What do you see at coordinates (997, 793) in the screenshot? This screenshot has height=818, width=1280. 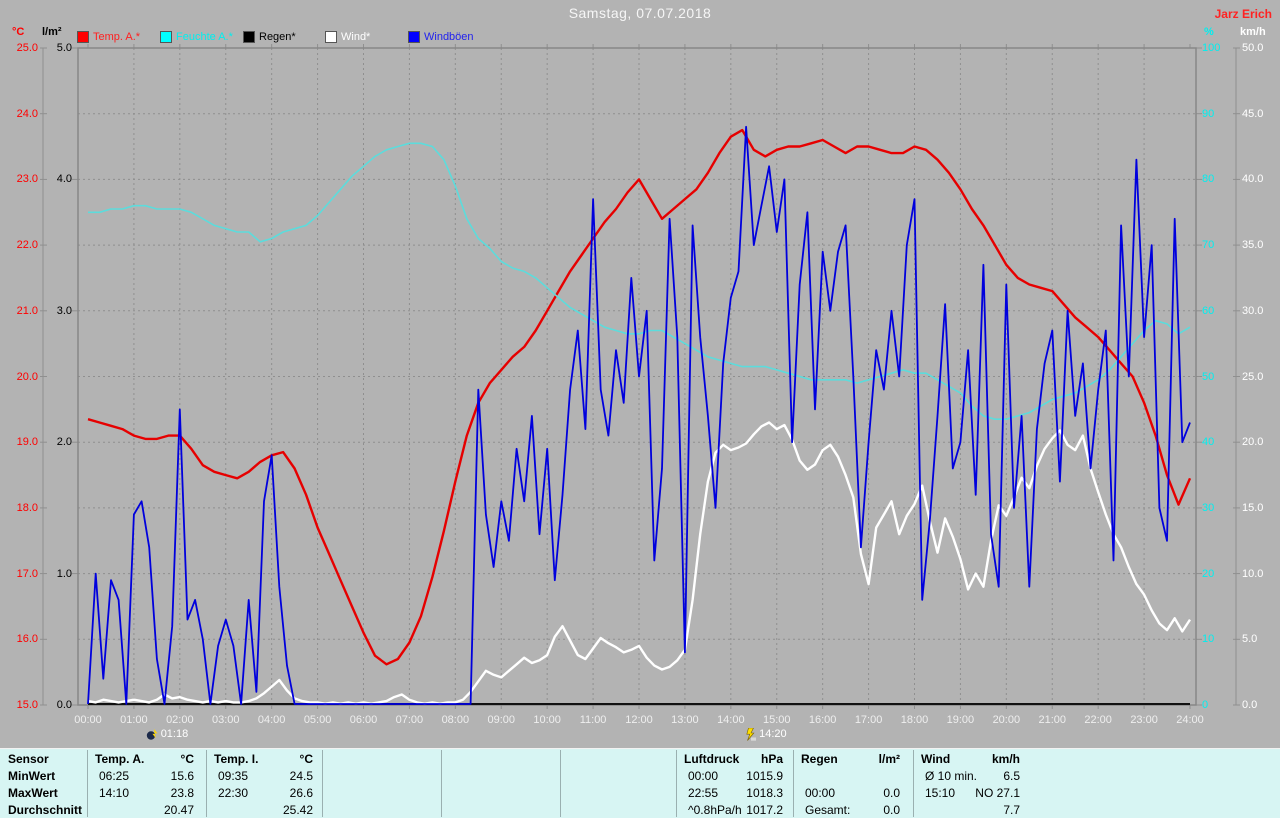 I see `table-cell-value: NO 27.1` at bounding box center [997, 793].